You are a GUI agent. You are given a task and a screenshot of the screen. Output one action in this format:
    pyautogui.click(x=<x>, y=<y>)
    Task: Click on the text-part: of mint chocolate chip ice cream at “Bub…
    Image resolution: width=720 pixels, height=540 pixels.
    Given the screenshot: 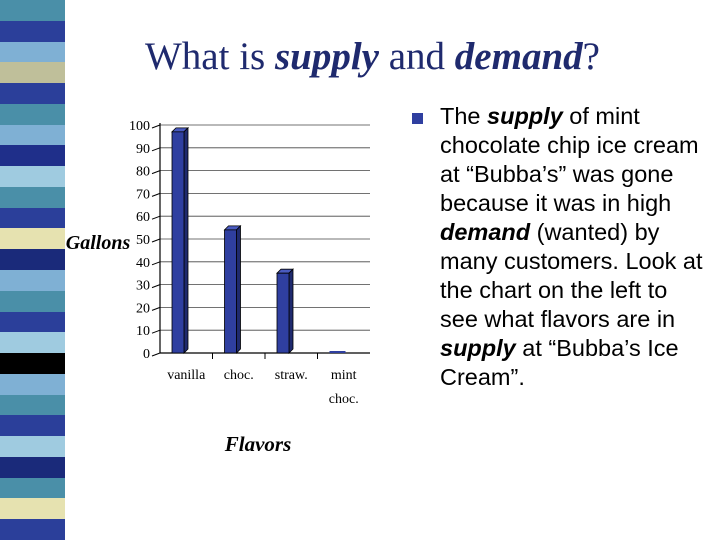 What is the action you would take?
    pyautogui.click(x=569, y=159)
    